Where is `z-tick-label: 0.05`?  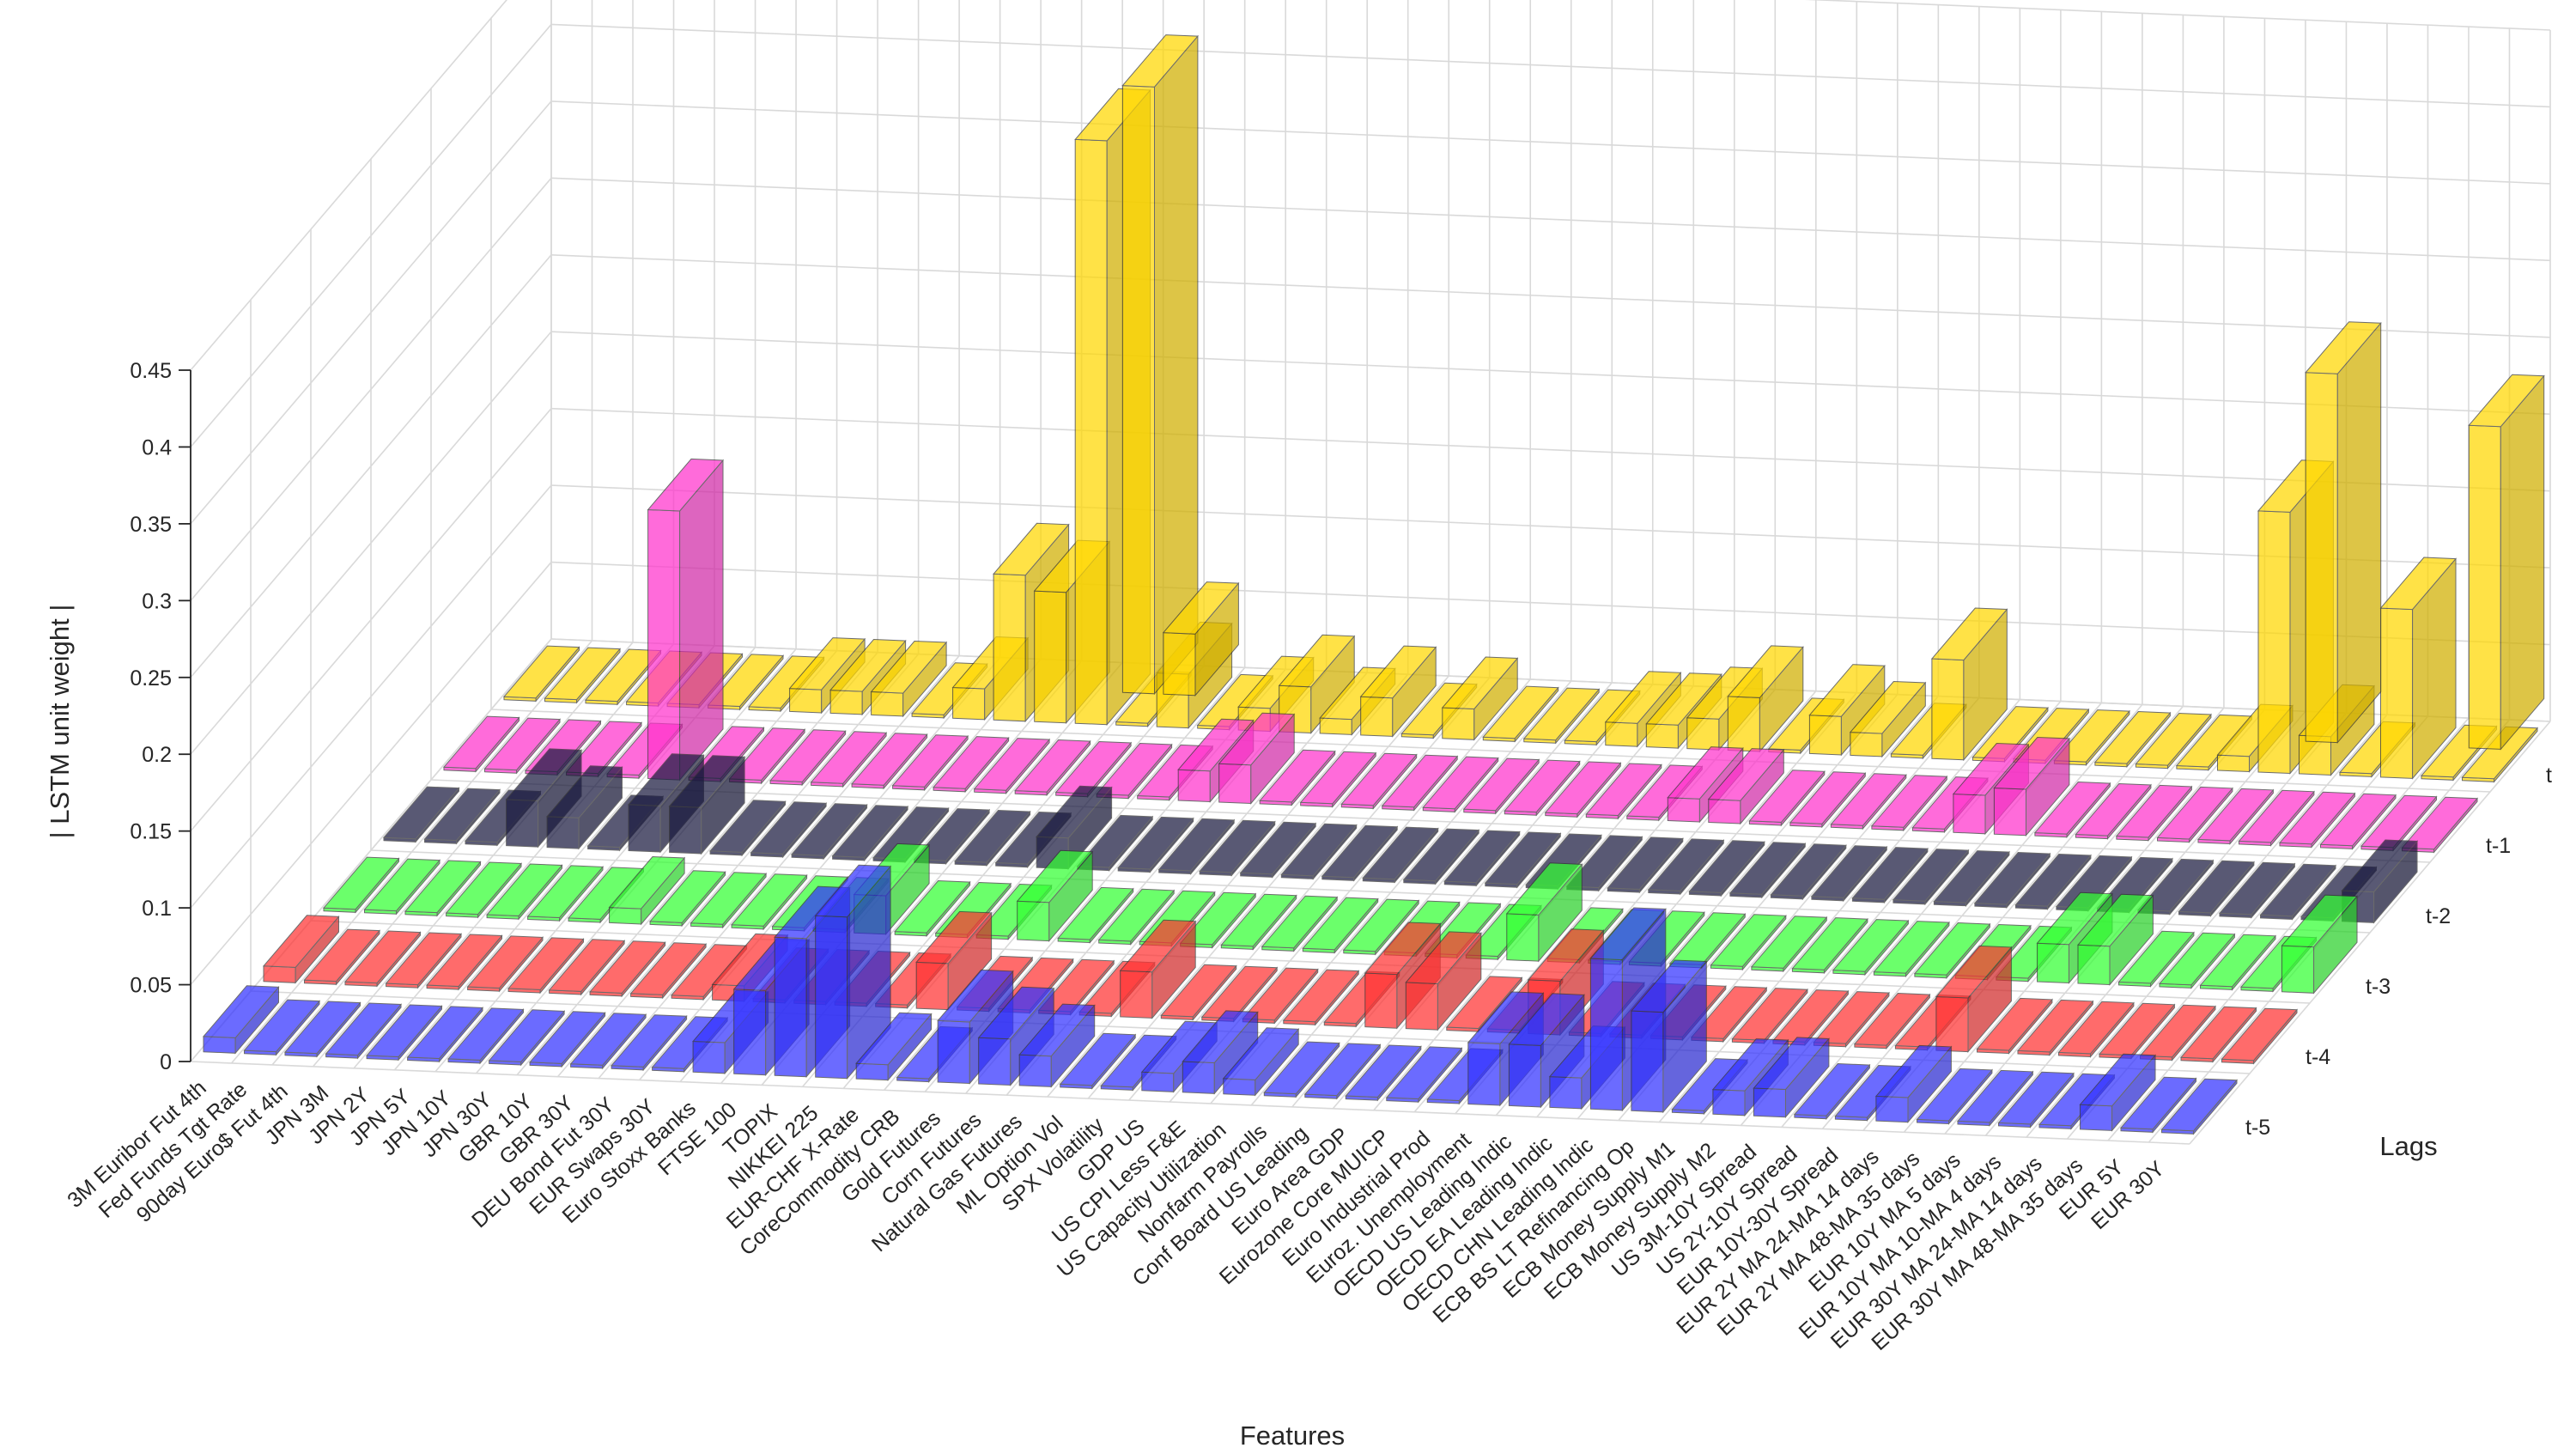 z-tick-label: 0.05 is located at coordinates (151, 986).